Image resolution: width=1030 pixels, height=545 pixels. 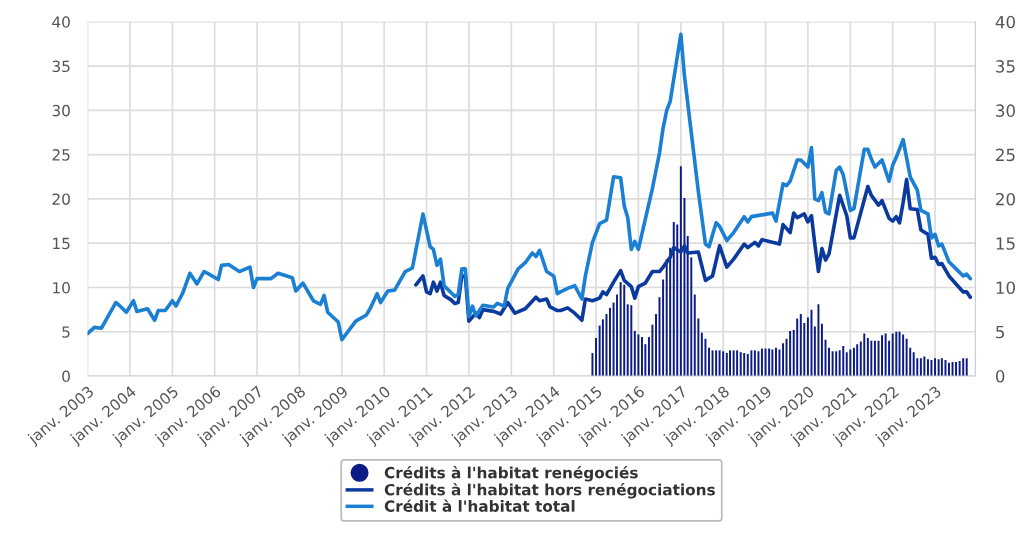 I want to click on y-tick-label: 35, so click(x=61, y=66).